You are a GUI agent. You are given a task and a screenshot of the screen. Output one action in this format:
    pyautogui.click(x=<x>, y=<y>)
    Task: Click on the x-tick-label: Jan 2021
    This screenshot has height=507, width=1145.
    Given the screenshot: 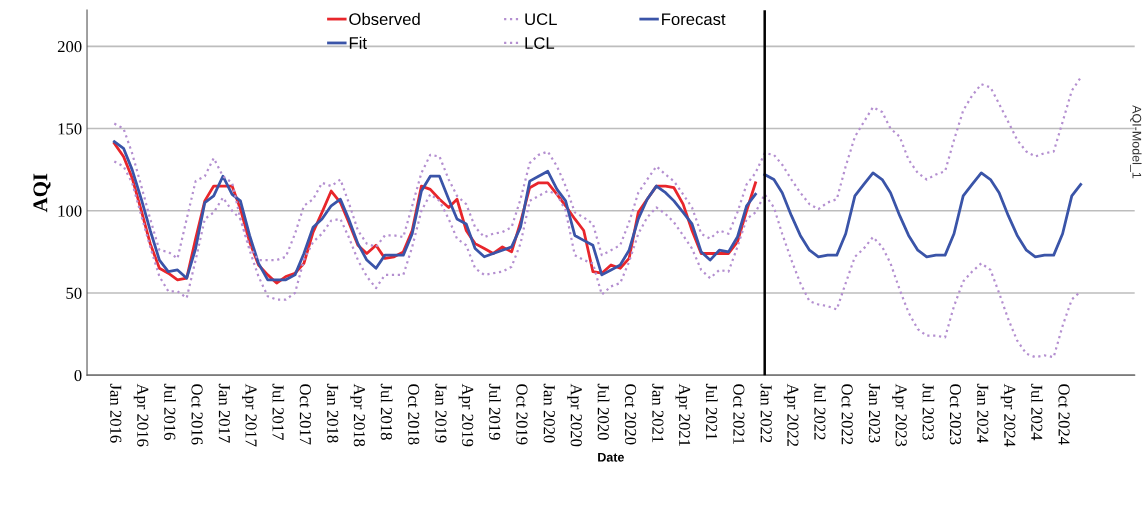 What is the action you would take?
    pyautogui.click(x=658, y=413)
    